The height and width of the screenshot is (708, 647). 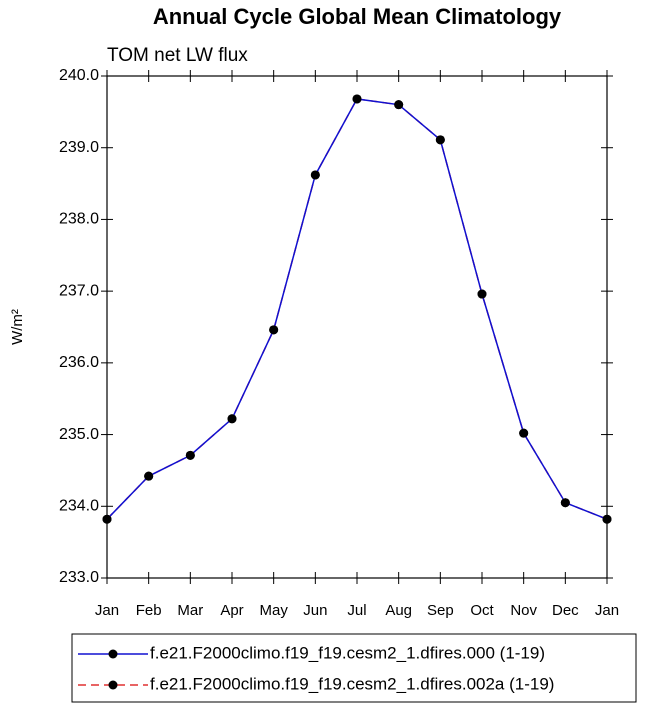 What do you see at coordinates (398, 610) in the screenshot?
I see `x-tick-label: Aug` at bounding box center [398, 610].